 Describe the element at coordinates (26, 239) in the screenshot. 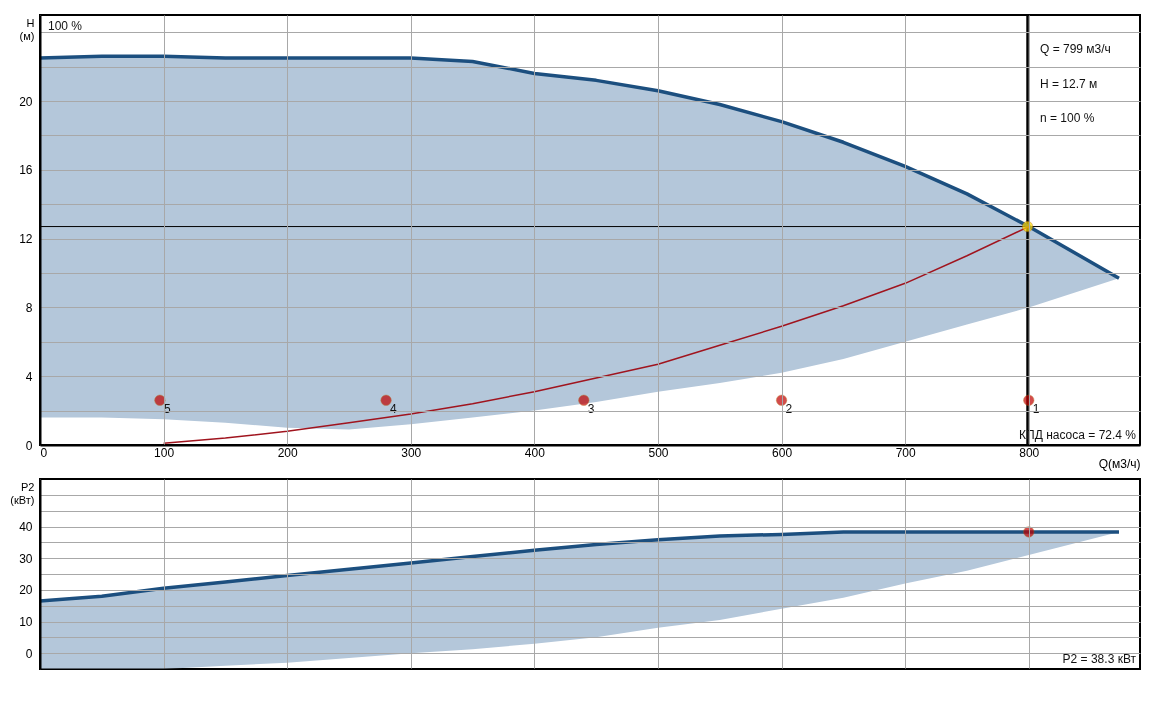

I see `y-tick-label: 12` at that location.